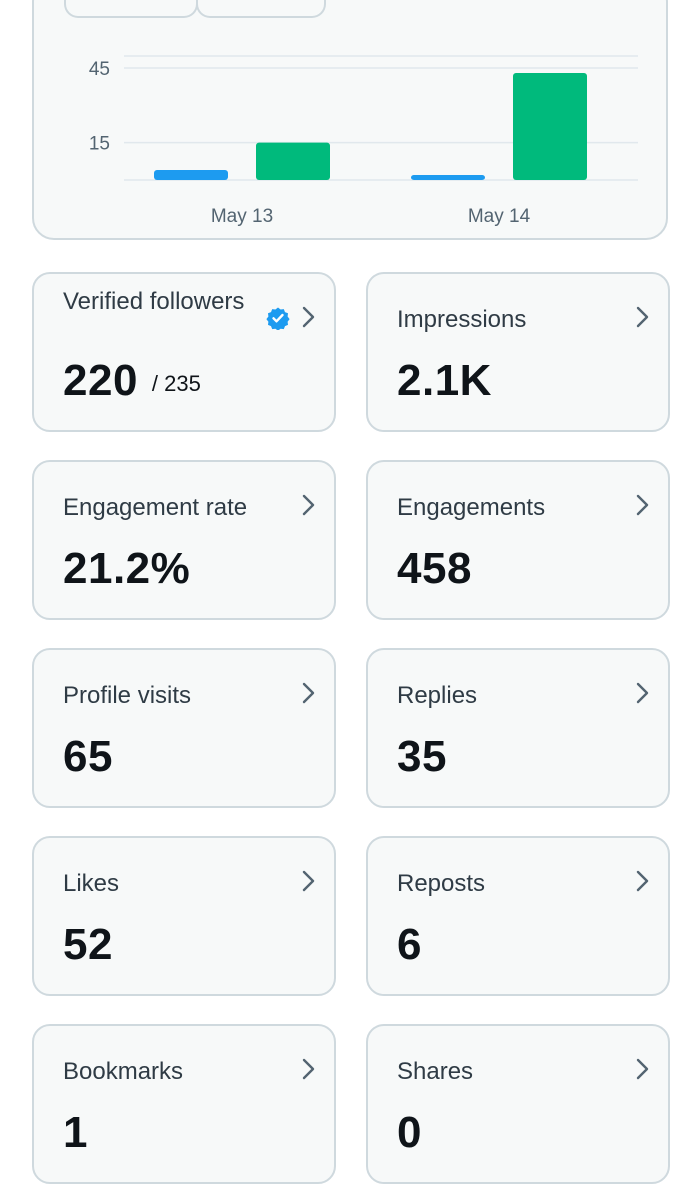 Image resolution: width=700 pixels, height=1200 pixels. Describe the element at coordinates (100, 380) in the screenshot. I see `metric-value: 220` at that location.